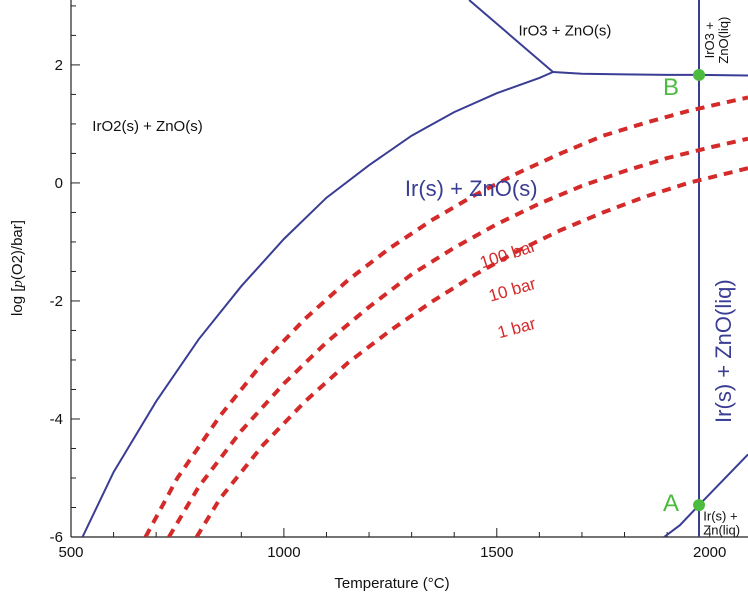 This screenshot has height=596, width=748. I want to click on invariant-point-label: B, so click(671, 87).